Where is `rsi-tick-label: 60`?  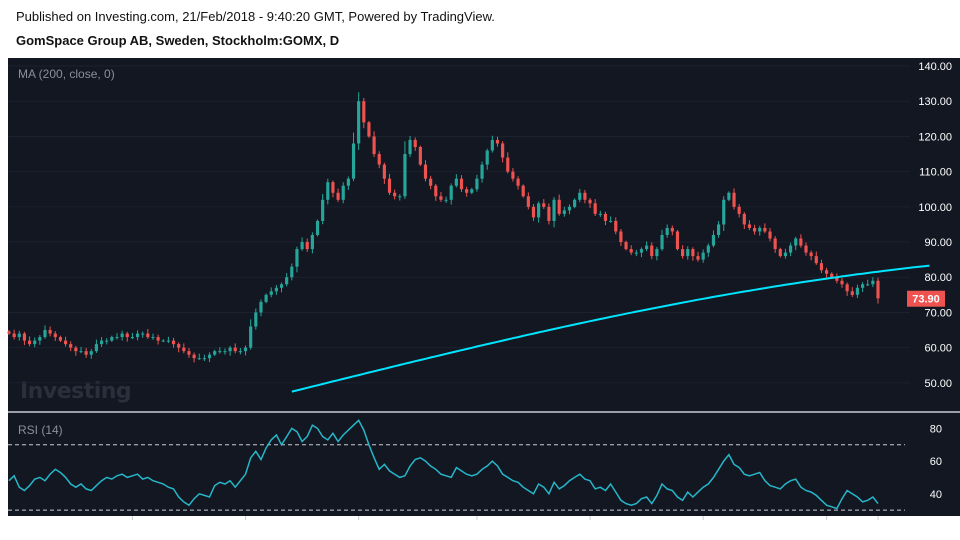 rsi-tick-label: 60 is located at coordinates (936, 462).